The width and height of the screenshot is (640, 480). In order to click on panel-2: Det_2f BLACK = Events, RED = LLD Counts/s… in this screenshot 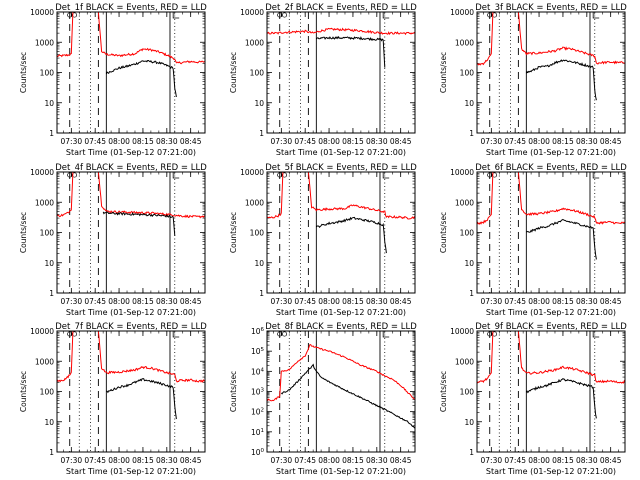, I will do `click(323, 80)`.